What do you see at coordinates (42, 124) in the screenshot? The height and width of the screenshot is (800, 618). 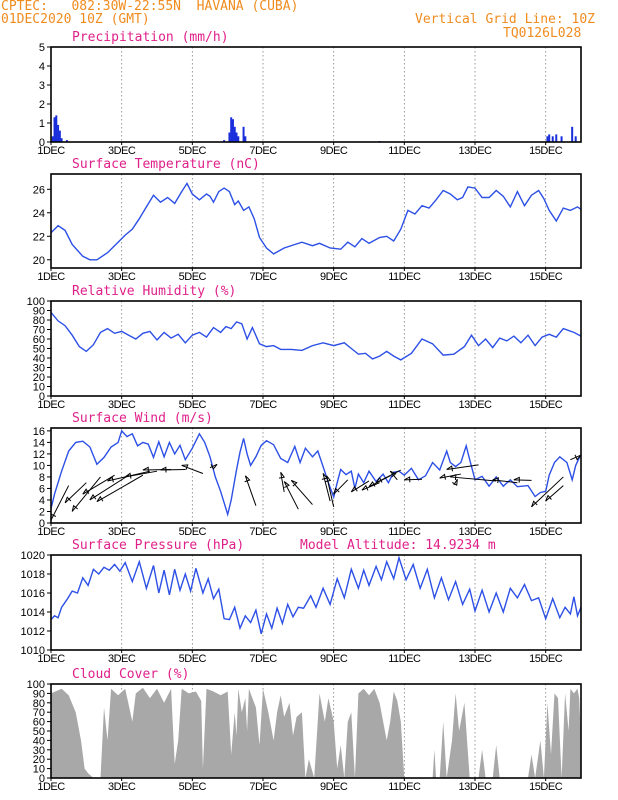 I see `y-tick-label: 1` at bounding box center [42, 124].